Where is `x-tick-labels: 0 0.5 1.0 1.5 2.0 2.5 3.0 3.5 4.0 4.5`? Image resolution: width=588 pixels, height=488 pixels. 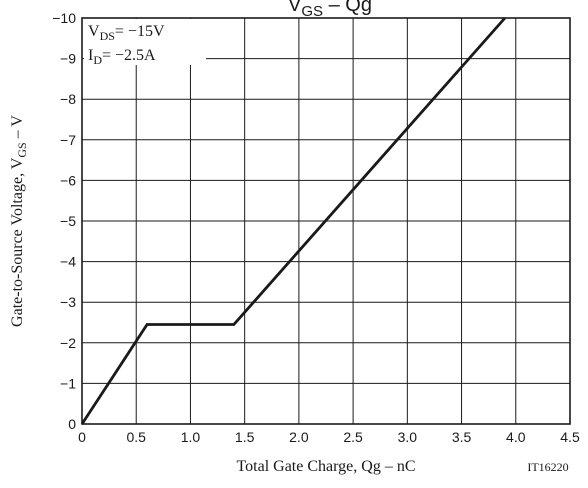
x-tick-labels: 0 0.5 1.0 1.5 2.0 2.5 3.0 3.5 4.0 4.5 is located at coordinates (329, 437).